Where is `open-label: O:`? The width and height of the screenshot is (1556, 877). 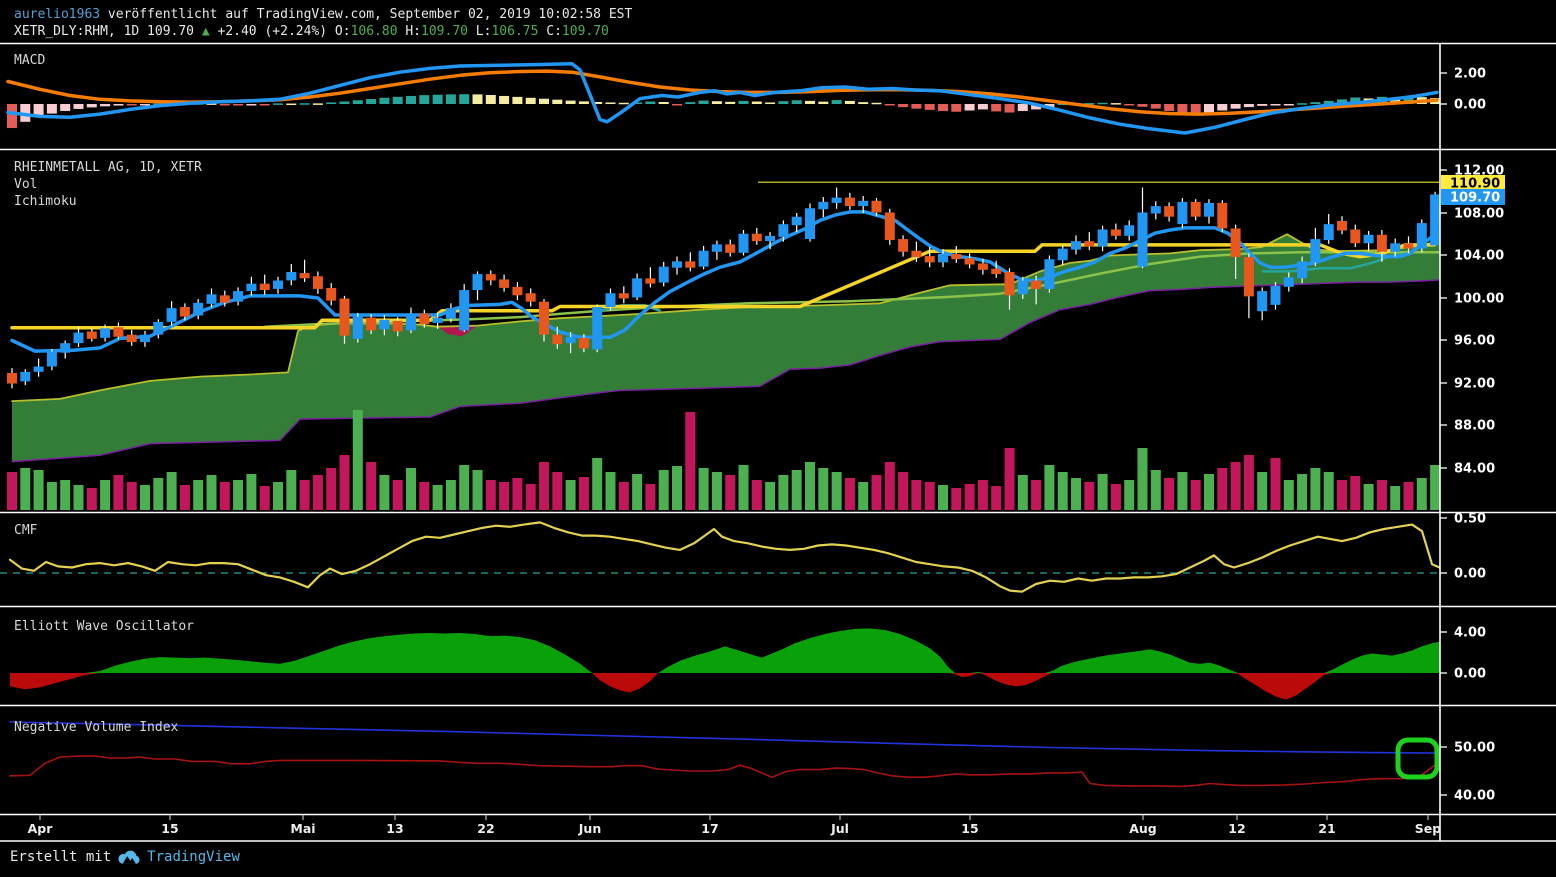
open-label: O: is located at coordinates (342, 31).